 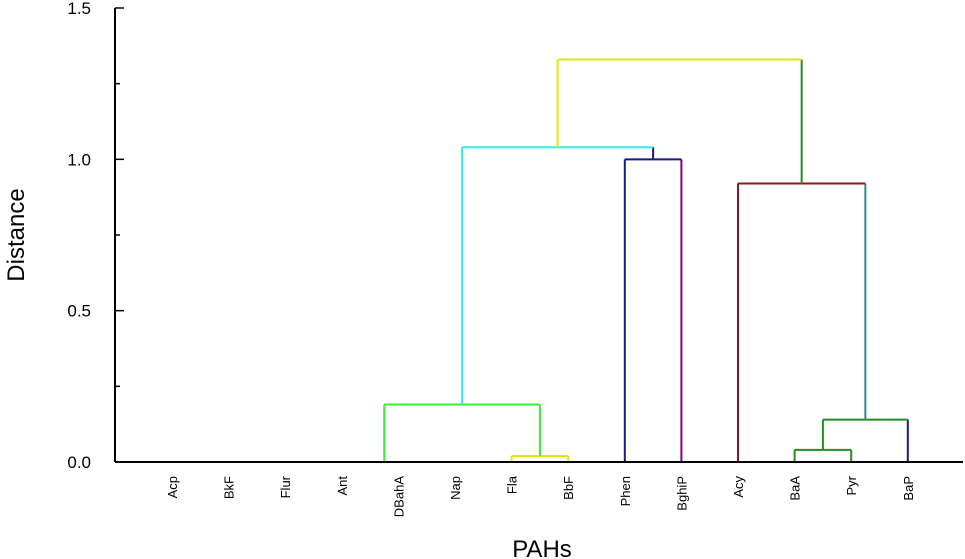 What do you see at coordinates (568, 488) in the screenshot?
I see `leaf-label: BbF` at bounding box center [568, 488].